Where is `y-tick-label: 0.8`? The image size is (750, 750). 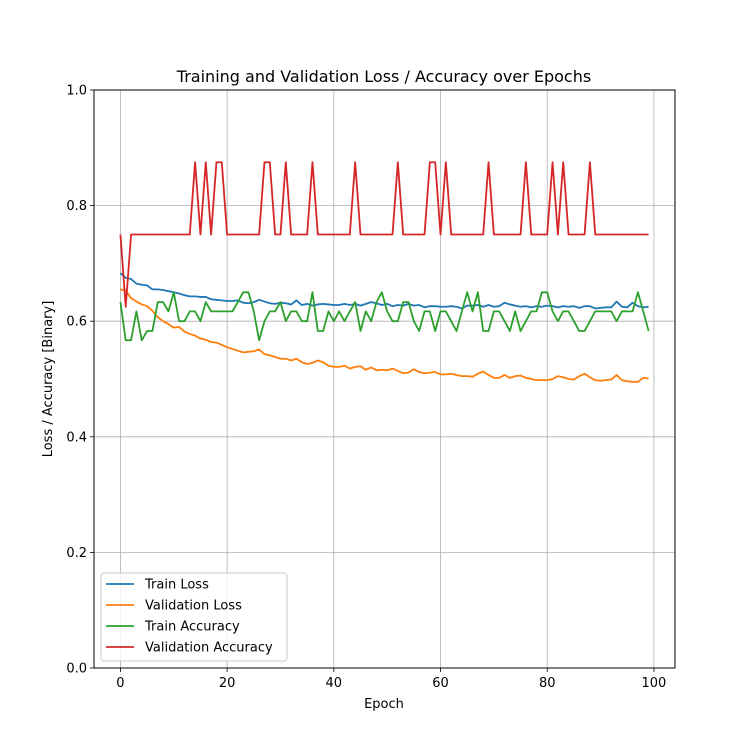 y-tick-label: 0.8 is located at coordinates (76, 206).